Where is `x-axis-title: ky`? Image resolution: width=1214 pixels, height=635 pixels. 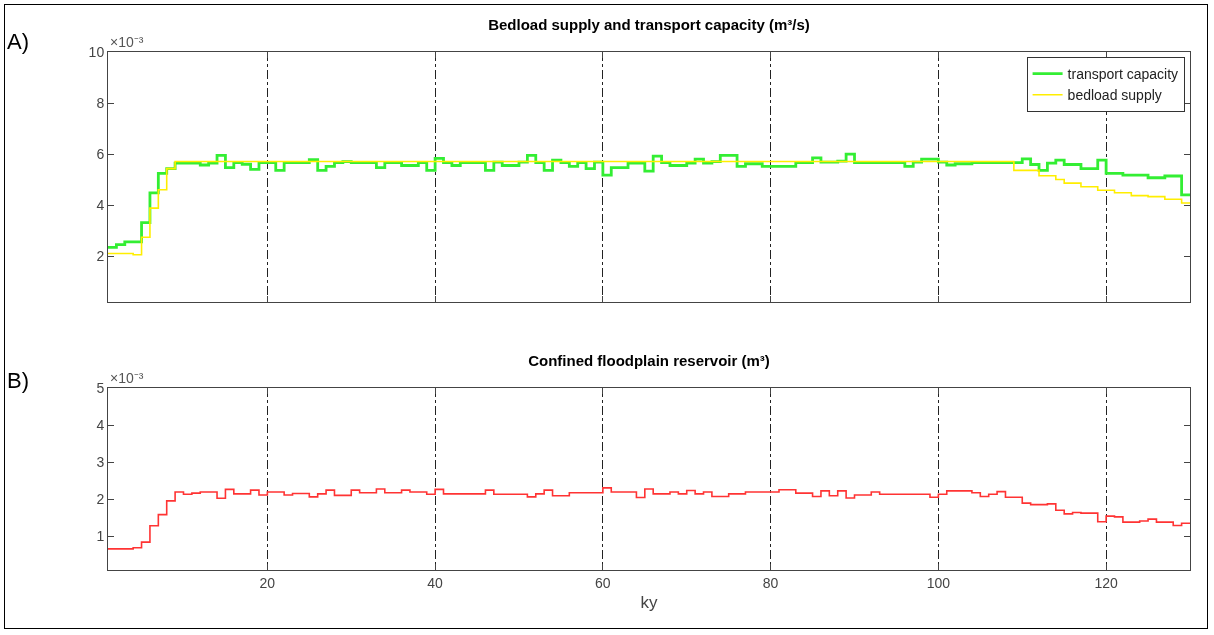
x-axis-title: ky is located at coordinates (649, 603).